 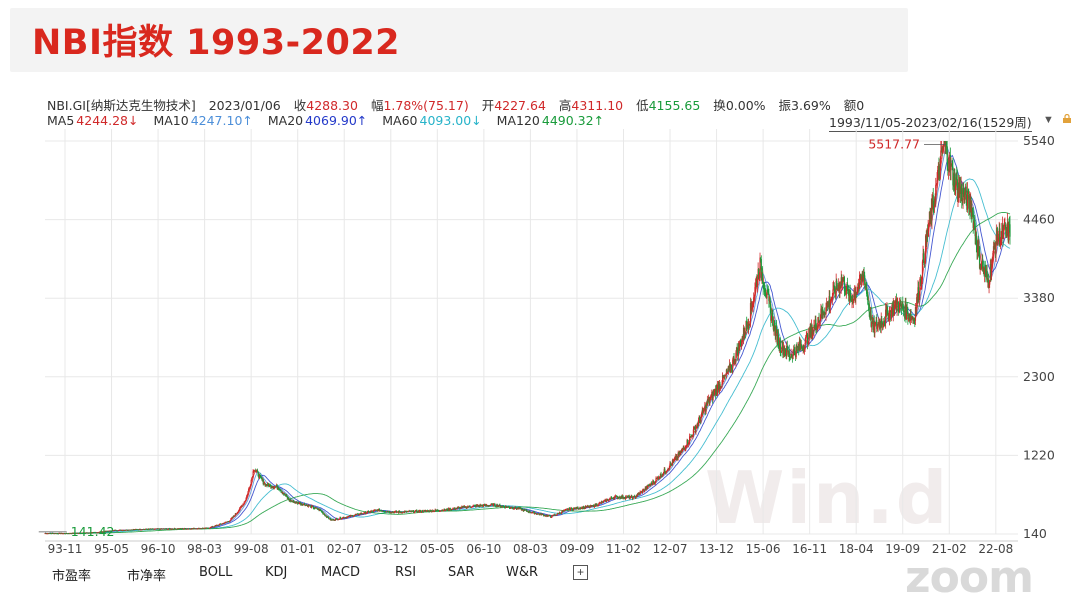 What do you see at coordinates (1067, 118) in the screenshot?
I see `lock-icon` at bounding box center [1067, 118].